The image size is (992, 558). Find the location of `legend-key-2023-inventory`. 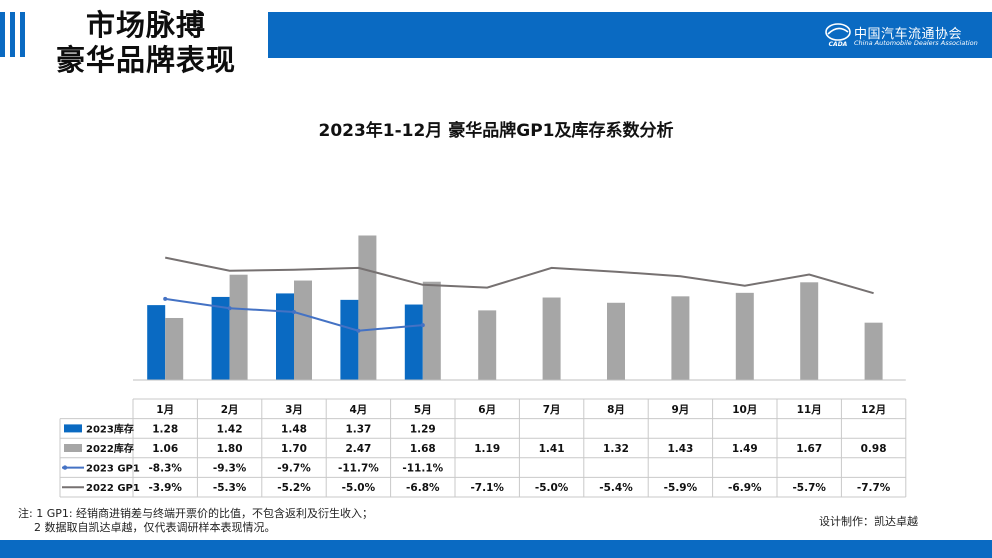

legend-key-2023-inventory is located at coordinates (73, 428).